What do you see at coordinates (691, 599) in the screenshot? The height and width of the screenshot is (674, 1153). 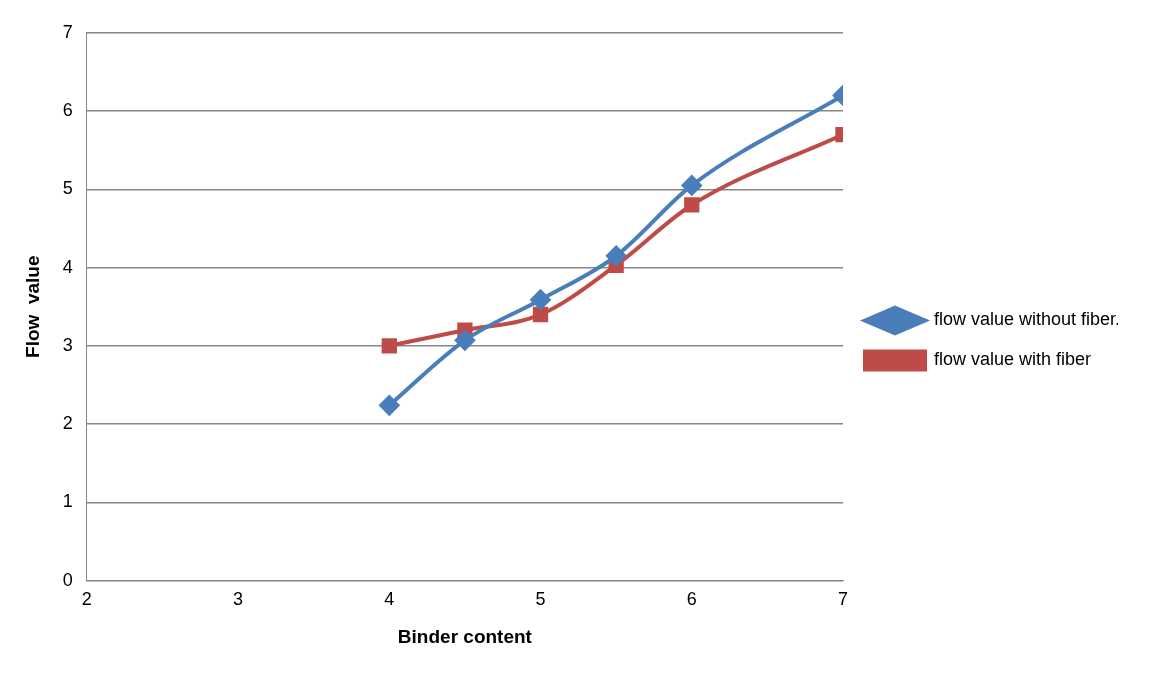 I see `x-tick-label: 6` at bounding box center [691, 599].